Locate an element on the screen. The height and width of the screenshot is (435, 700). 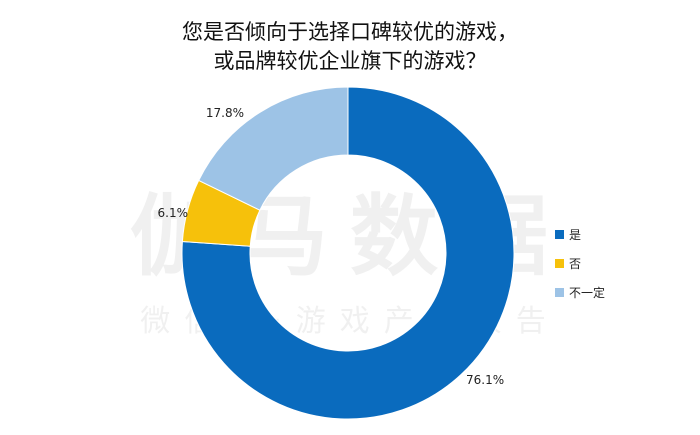
legend-item-2: 否 is located at coordinates (580, 263).